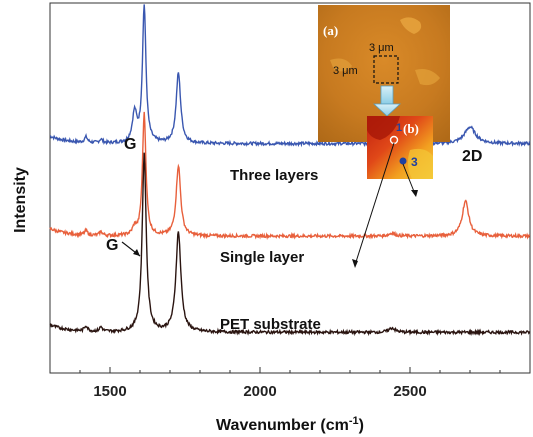 The width and height of the screenshot is (533, 437). What do you see at coordinates (109, 391) in the screenshot?
I see `x-tick-label: 1500` at bounding box center [109, 391].